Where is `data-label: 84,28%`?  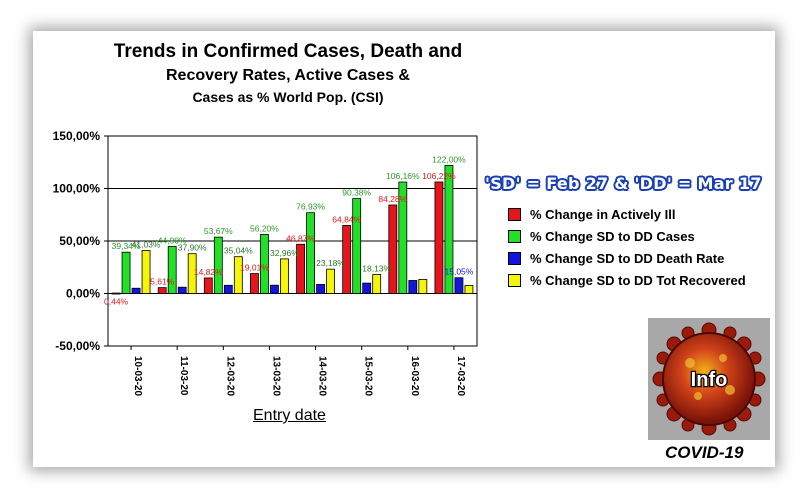
data-label: 84,28% is located at coordinates (392, 199).